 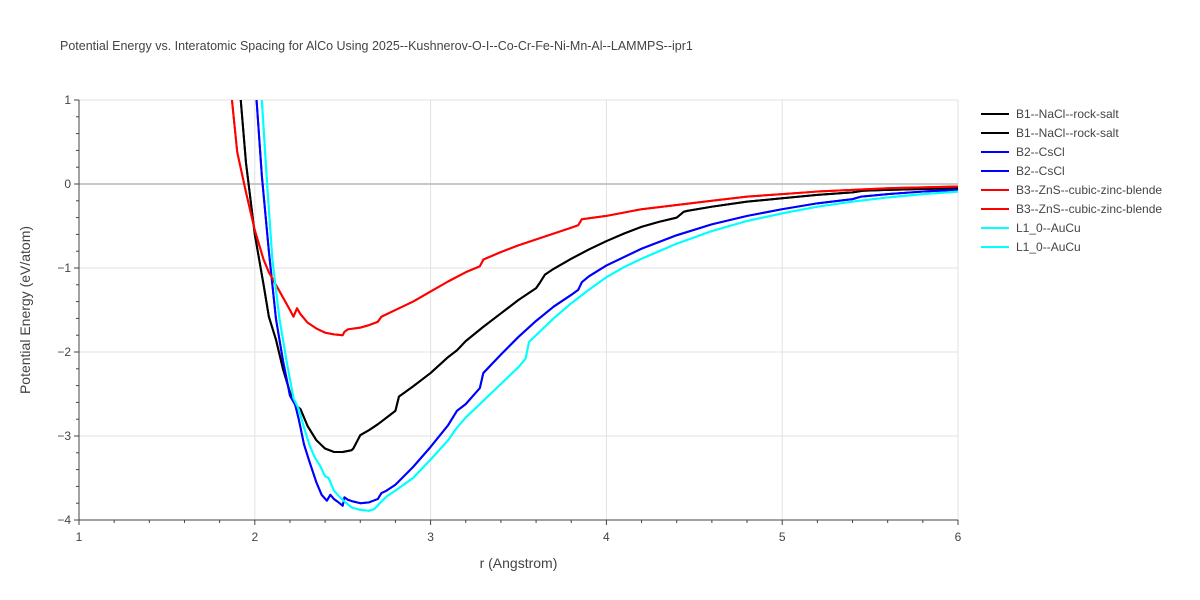 What do you see at coordinates (958, 537) in the screenshot?
I see `x-tick-label: 6` at bounding box center [958, 537].